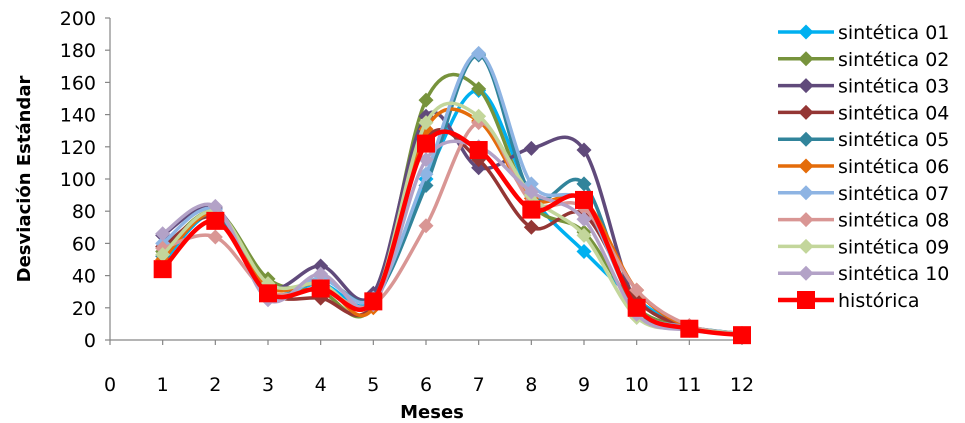 Image resolution: width=965 pixels, height=423 pixels. I want to click on x-tick-label: 10, so click(637, 385).